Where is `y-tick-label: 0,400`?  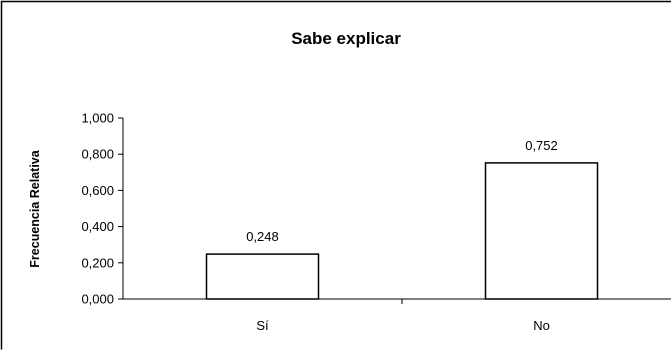
y-tick-label: 0,400 is located at coordinates (97, 226).